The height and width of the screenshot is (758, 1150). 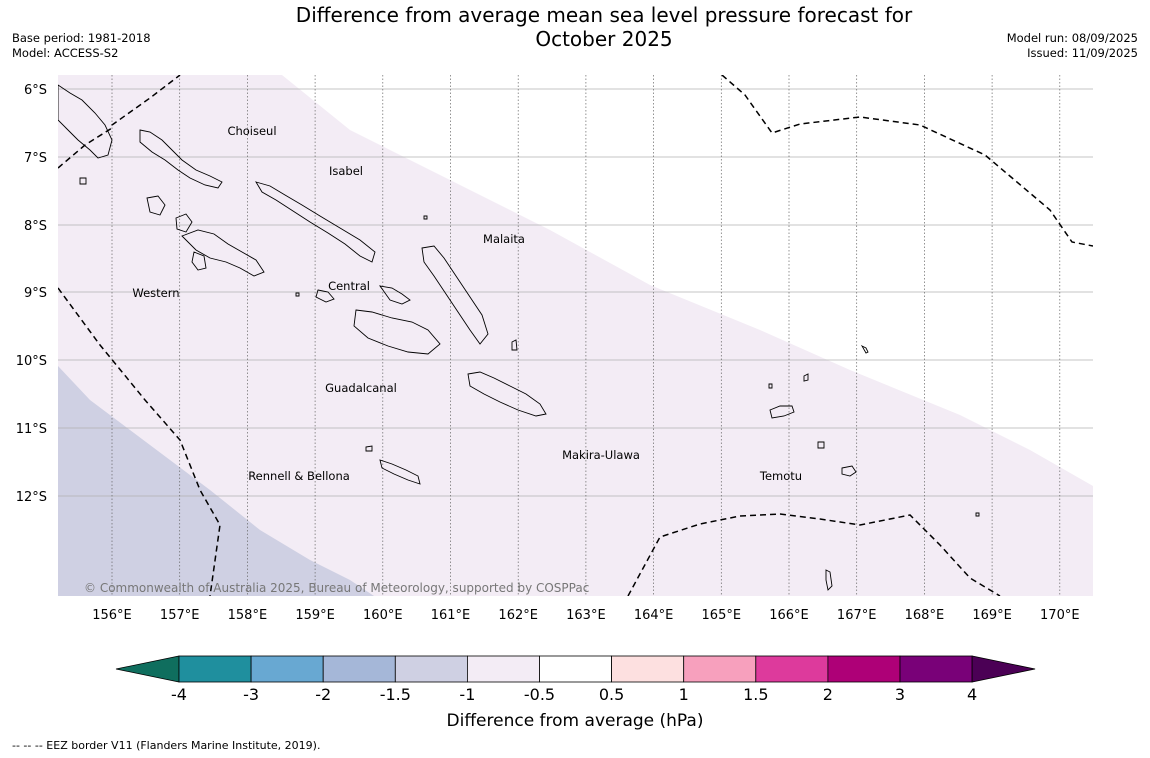 What do you see at coordinates (35, 158) in the screenshot?
I see `lat-label: 7°S` at bounding box center [35, 158].